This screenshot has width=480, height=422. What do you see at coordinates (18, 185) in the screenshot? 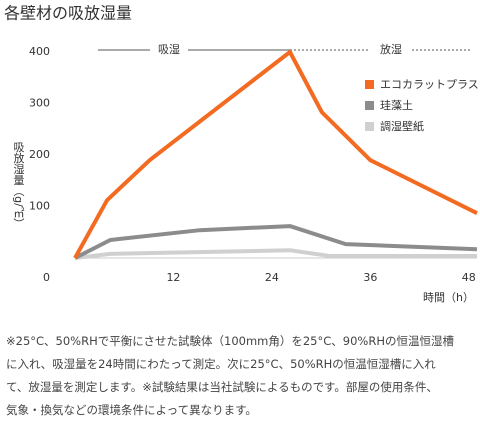
I see `y-axis-label: 吸放湿量（g/㎡）` at bounding box center [18, 185].